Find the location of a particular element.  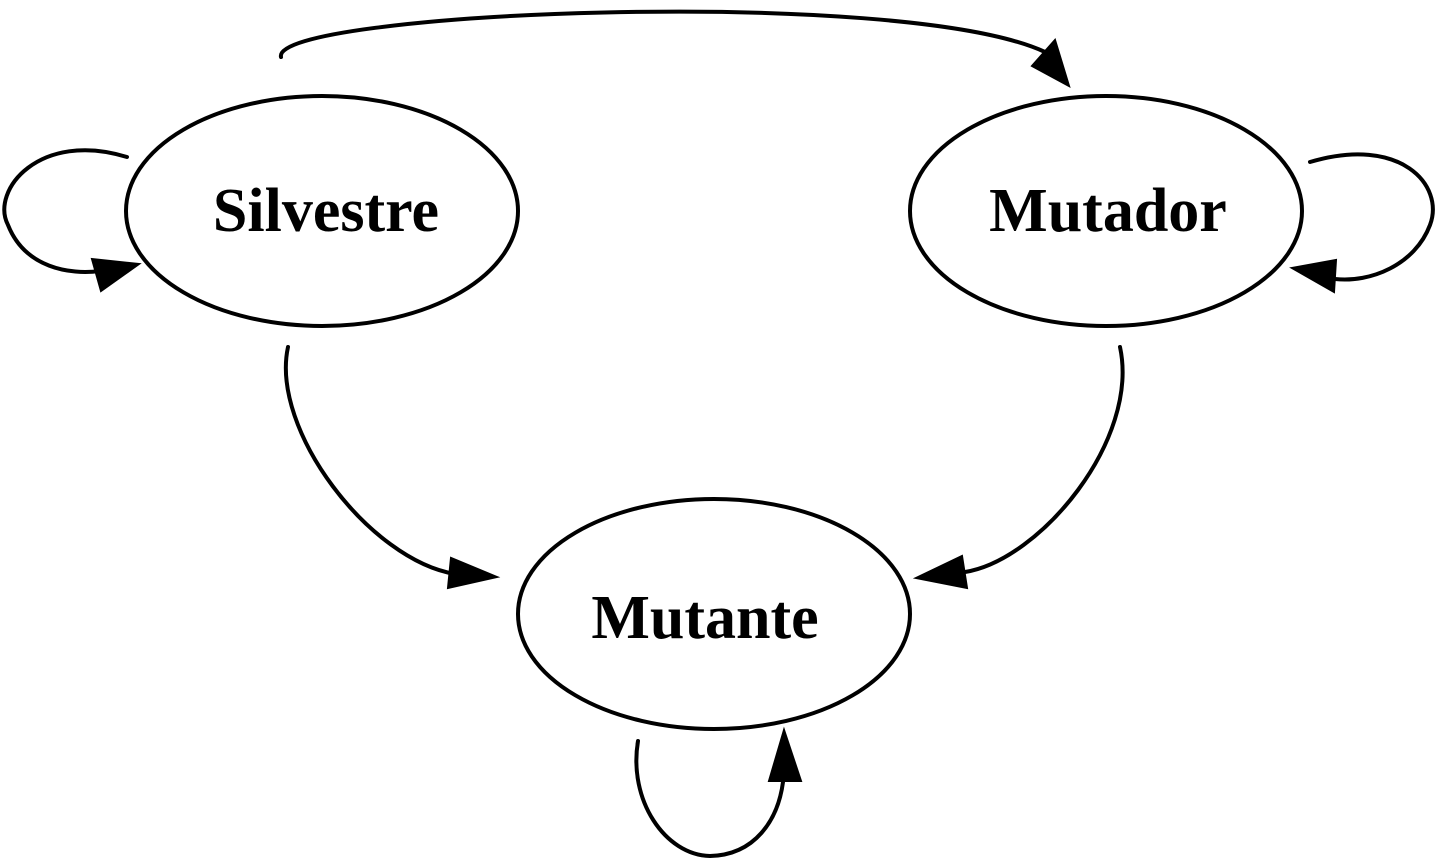

edge-silvestre-to-mutante is located at coordinates (392, 467).